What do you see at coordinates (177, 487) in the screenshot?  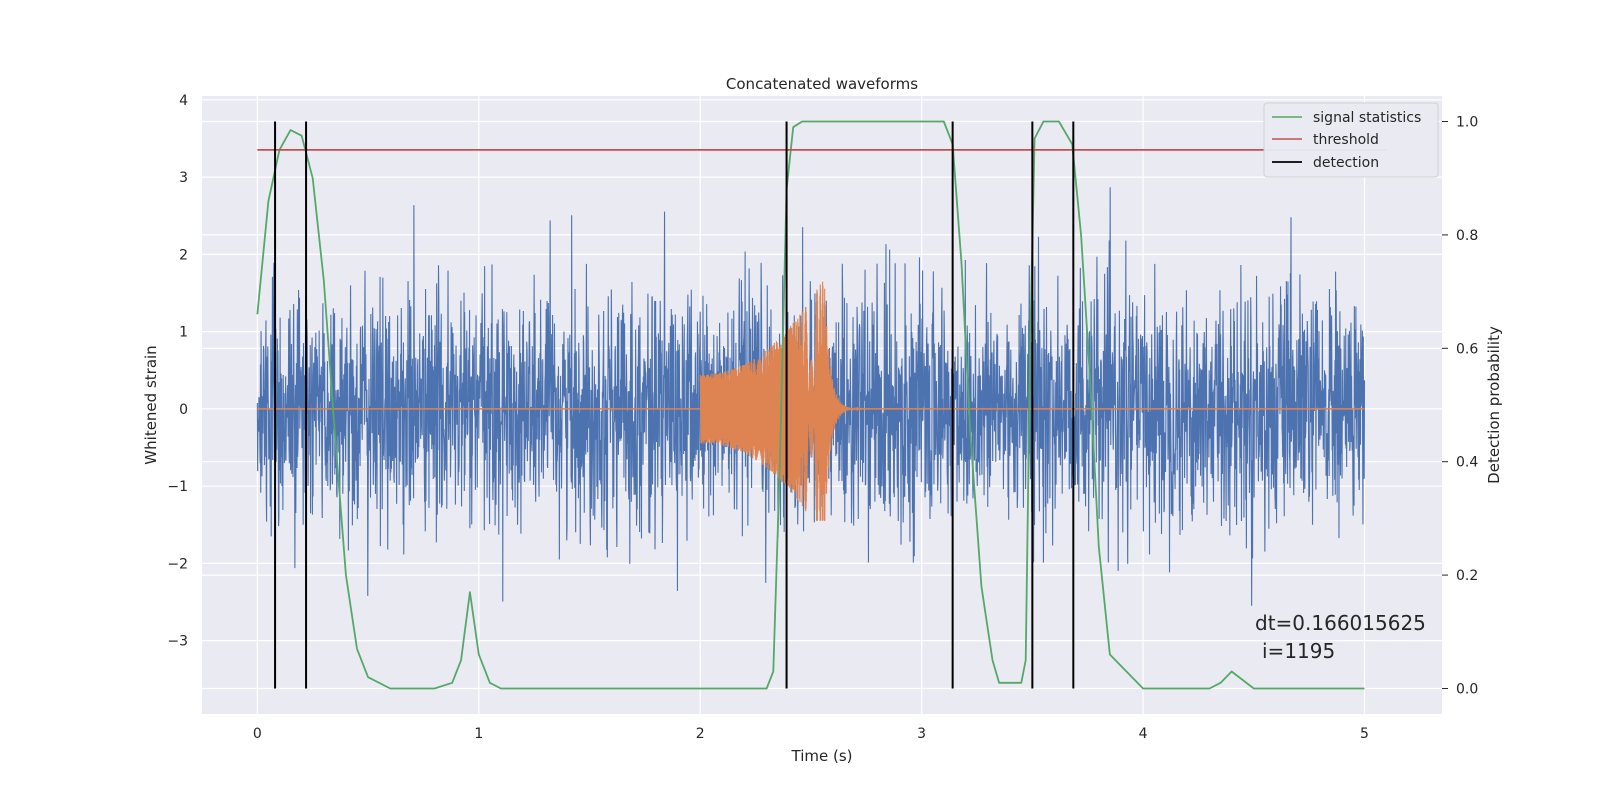 I see `y-tick-label: −1` at bounding box center [177, 487].